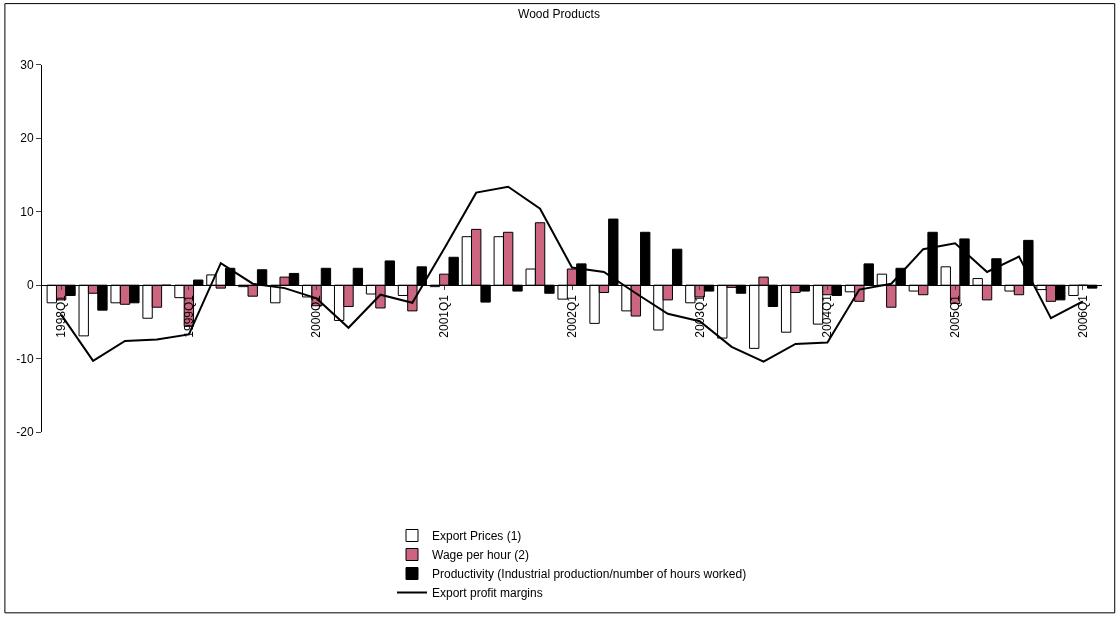 The image size is (1118, 622). Describe the element at coordinates (827, 316) in the screenshot. I see `x-tick-label: 2004Q1` at that location.